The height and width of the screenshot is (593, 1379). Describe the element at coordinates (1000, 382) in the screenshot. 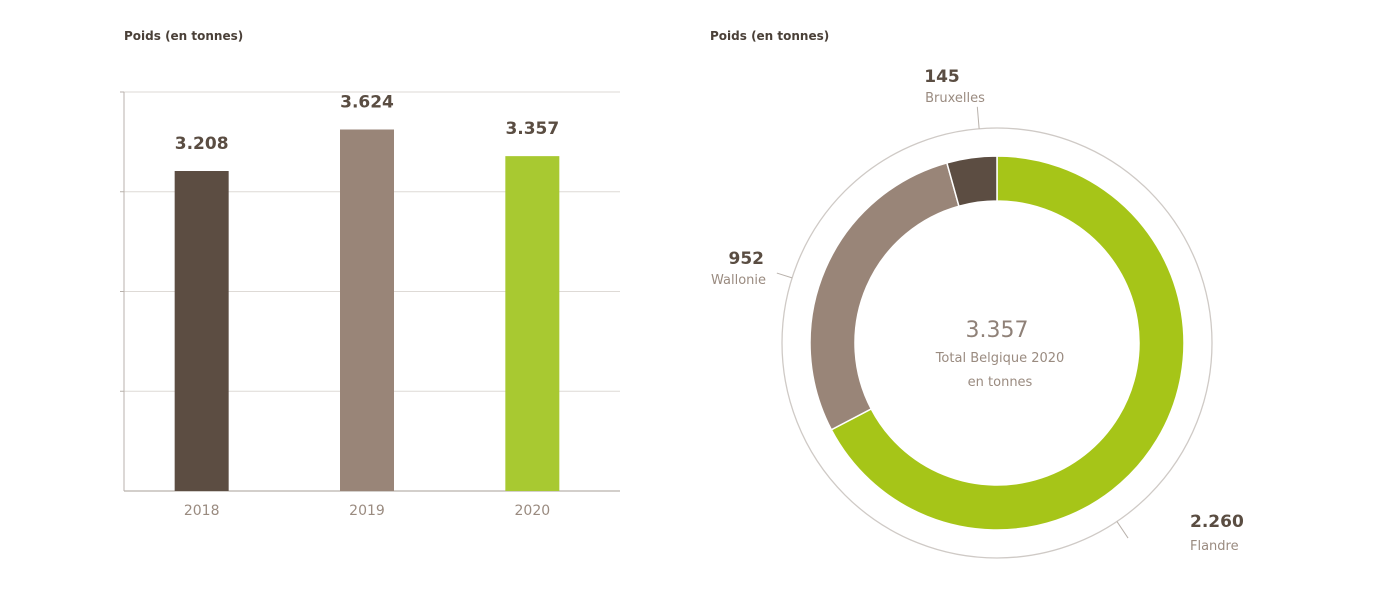

I see `donut-center-line2: en tonnes` at that location.